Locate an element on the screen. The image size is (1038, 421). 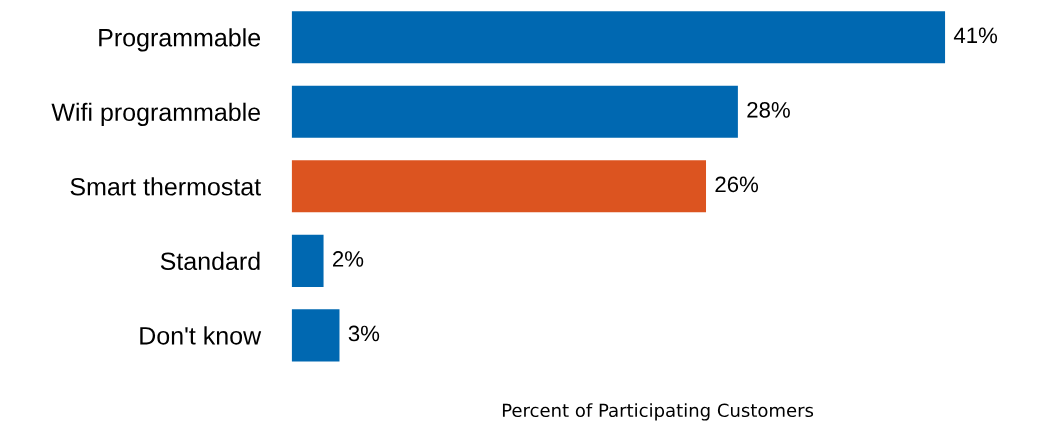
data-label: 28% is located at coordinates (768, 110).